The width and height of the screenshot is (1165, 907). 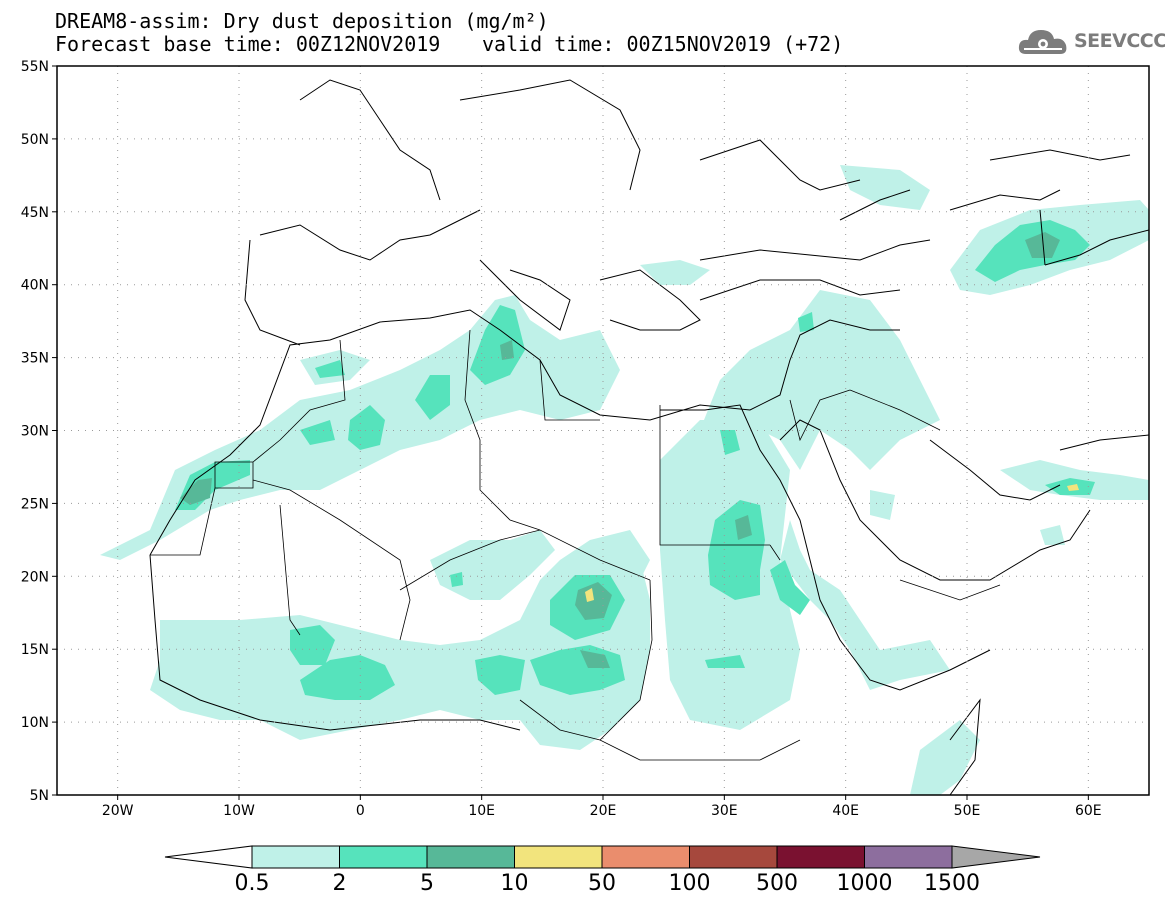 I want to click on lat-labels: 55N 50N 45N 40N 35N 30N 25N 20N 15N 10N 5N, so click(x=35, y=431).